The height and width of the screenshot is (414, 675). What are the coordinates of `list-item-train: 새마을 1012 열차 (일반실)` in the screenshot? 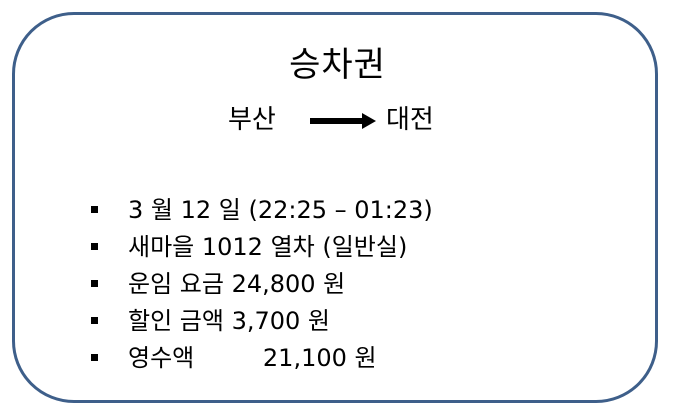 It's located at (337, 247).